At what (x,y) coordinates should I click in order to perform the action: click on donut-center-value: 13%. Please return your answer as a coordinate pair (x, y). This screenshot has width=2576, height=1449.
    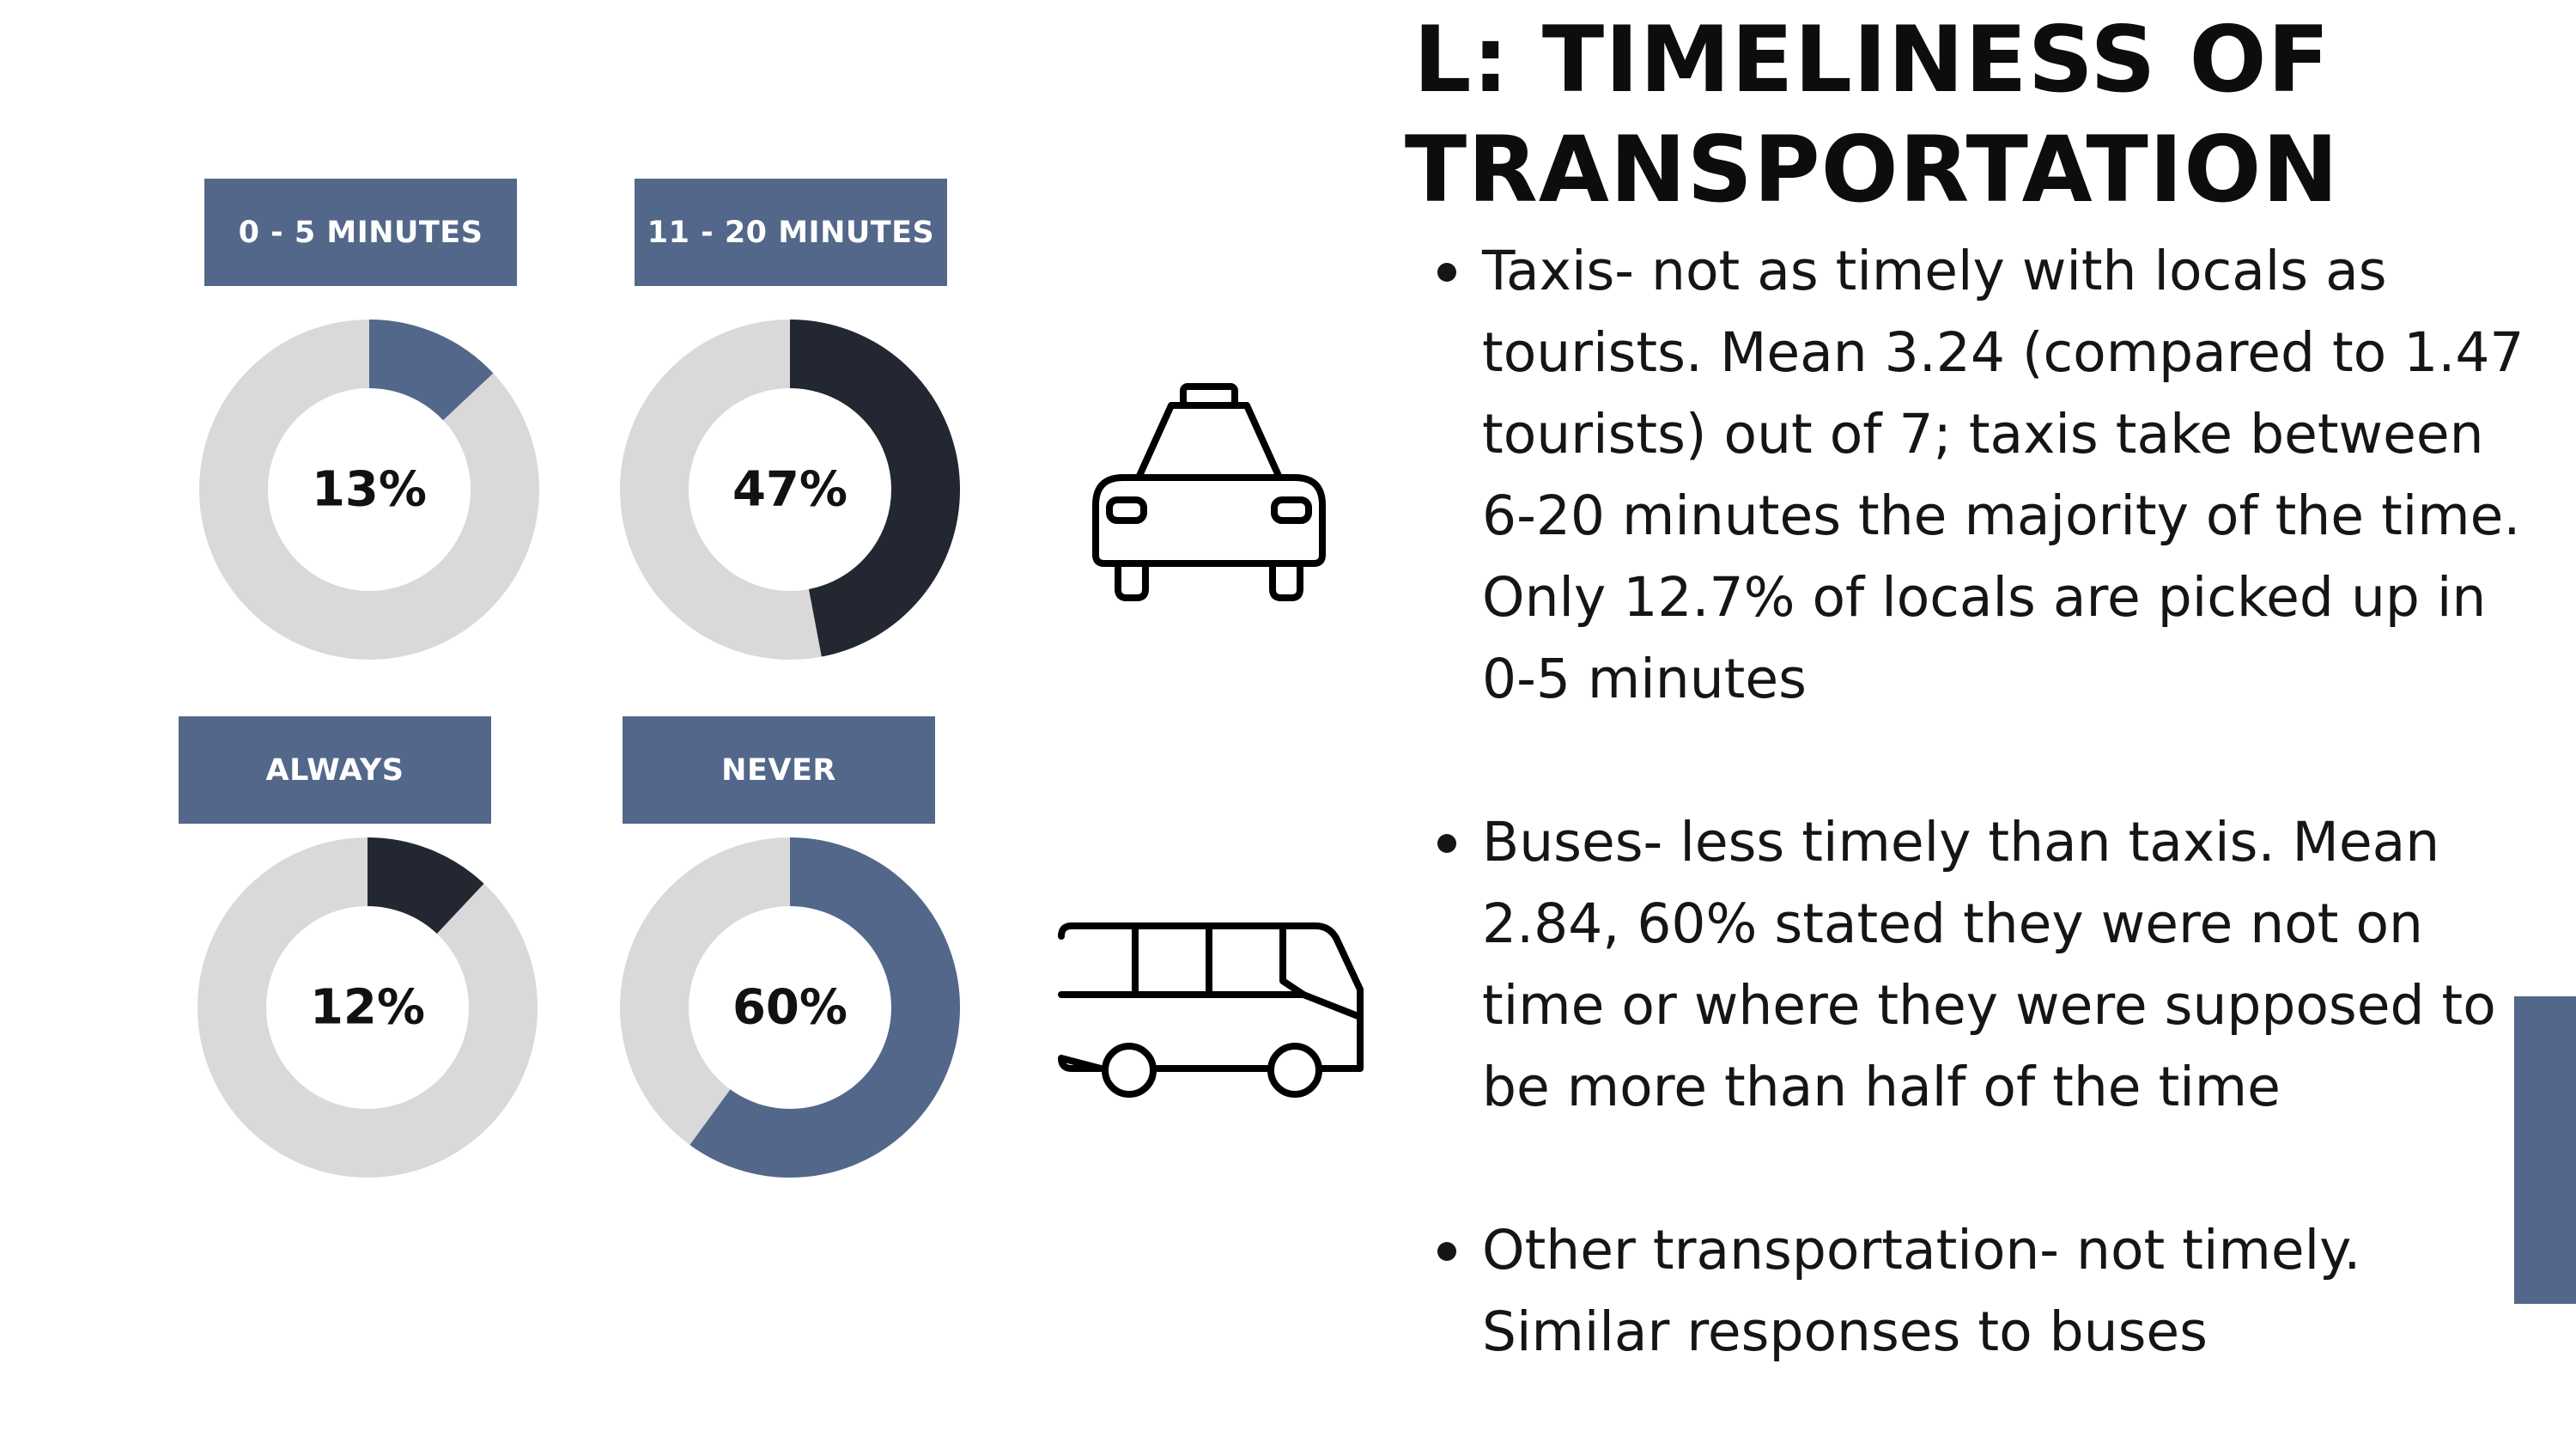
    Looking at the image, I should click on (369, 490).